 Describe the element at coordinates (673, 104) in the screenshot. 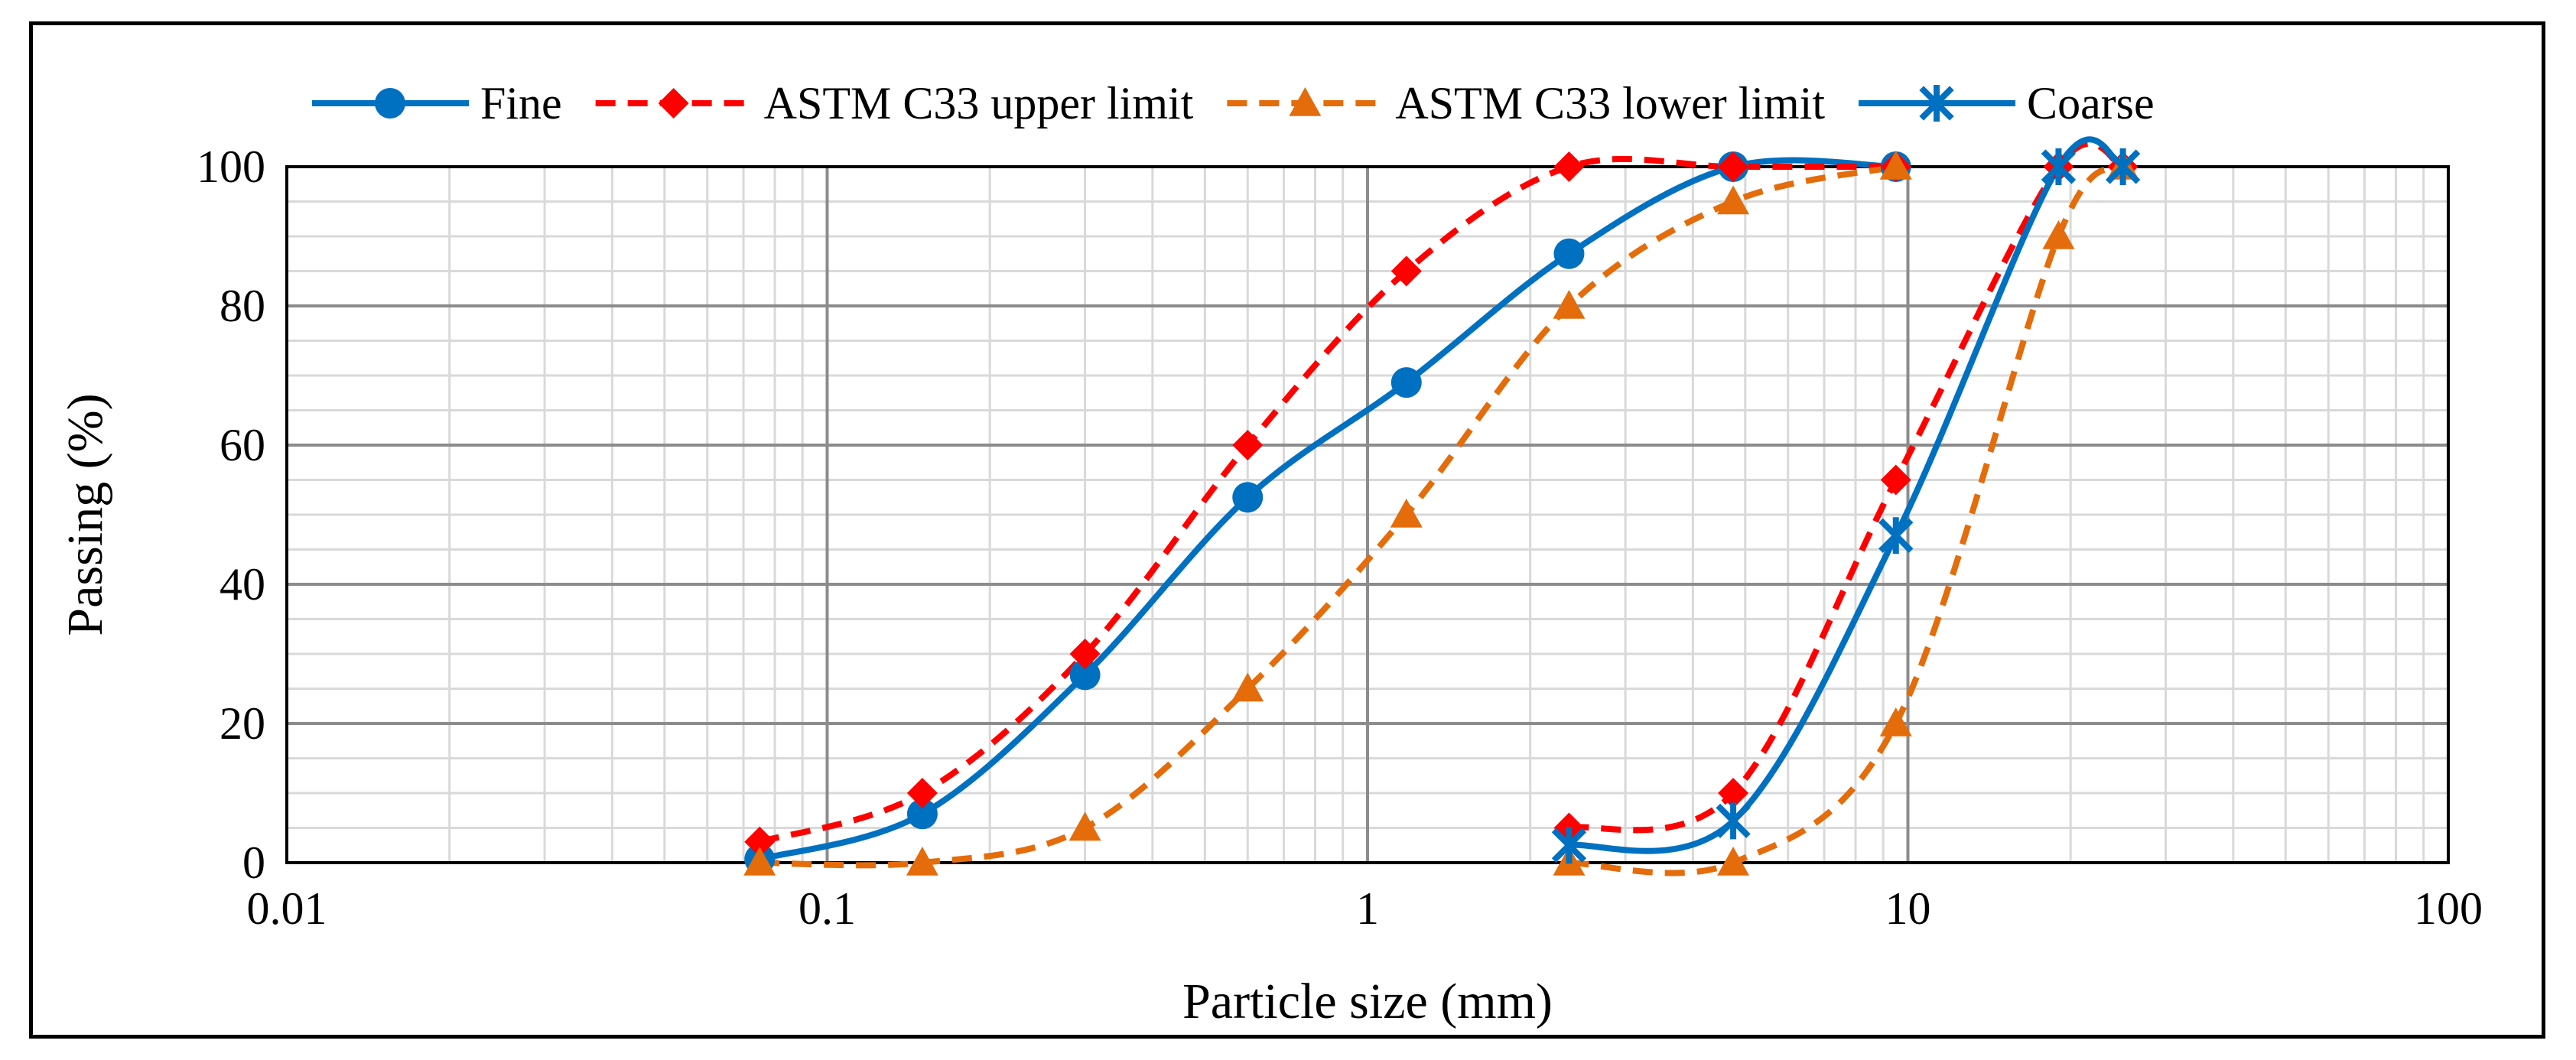

I see `legend-marker-astm-c33-upper-limit` at that location.